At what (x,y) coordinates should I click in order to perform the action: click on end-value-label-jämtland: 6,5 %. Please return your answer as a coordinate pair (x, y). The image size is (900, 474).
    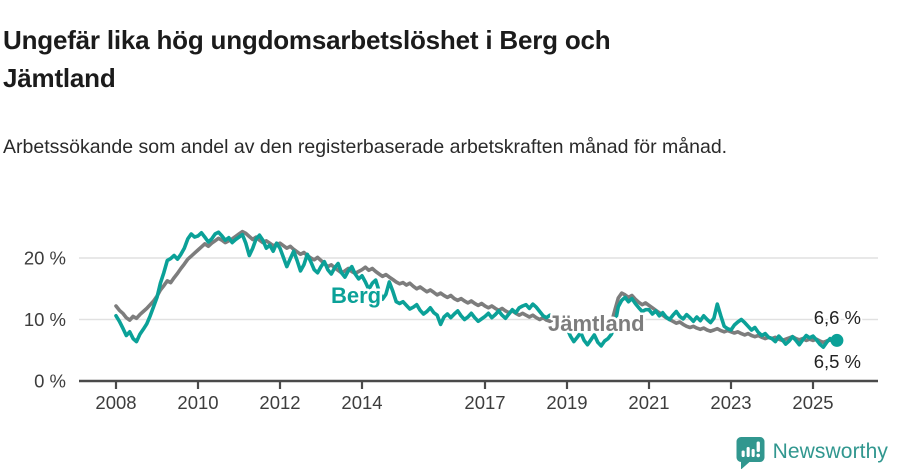
    Looking at the image, I should click on (837, 361).